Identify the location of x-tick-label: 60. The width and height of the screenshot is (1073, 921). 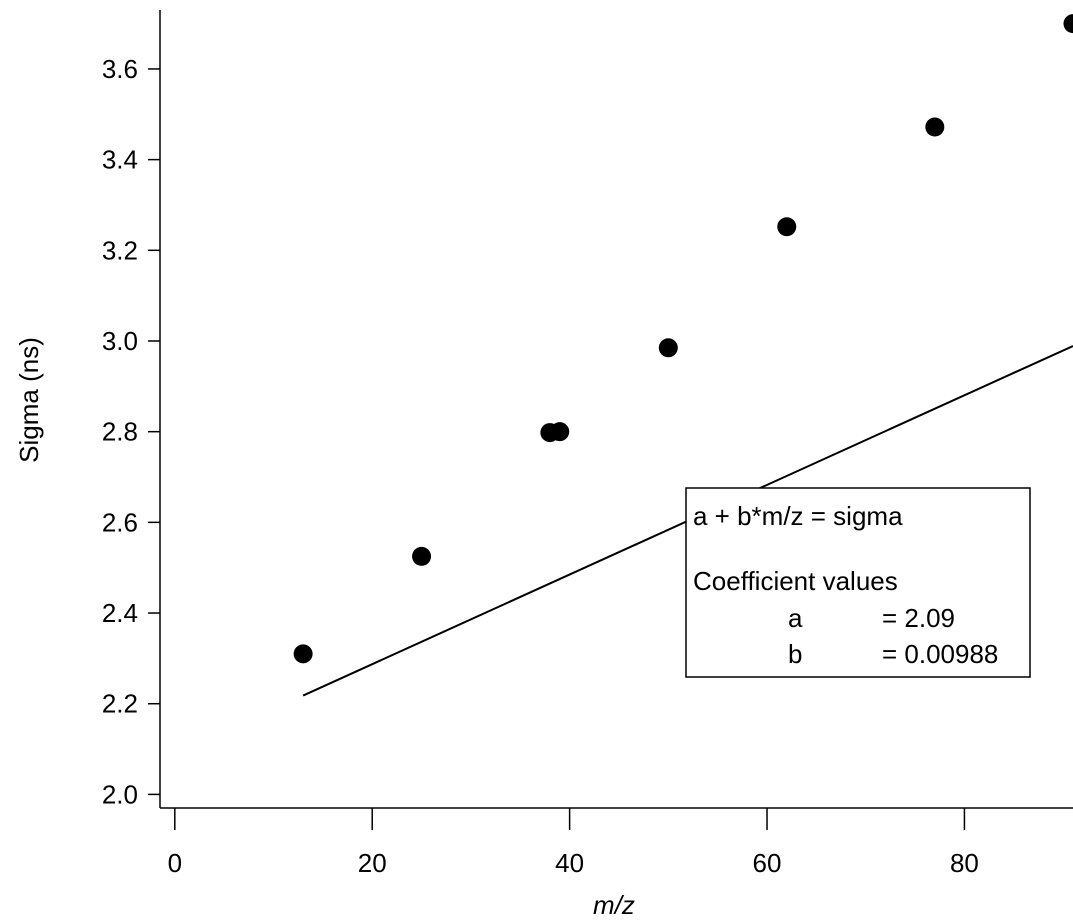
(767, 863).